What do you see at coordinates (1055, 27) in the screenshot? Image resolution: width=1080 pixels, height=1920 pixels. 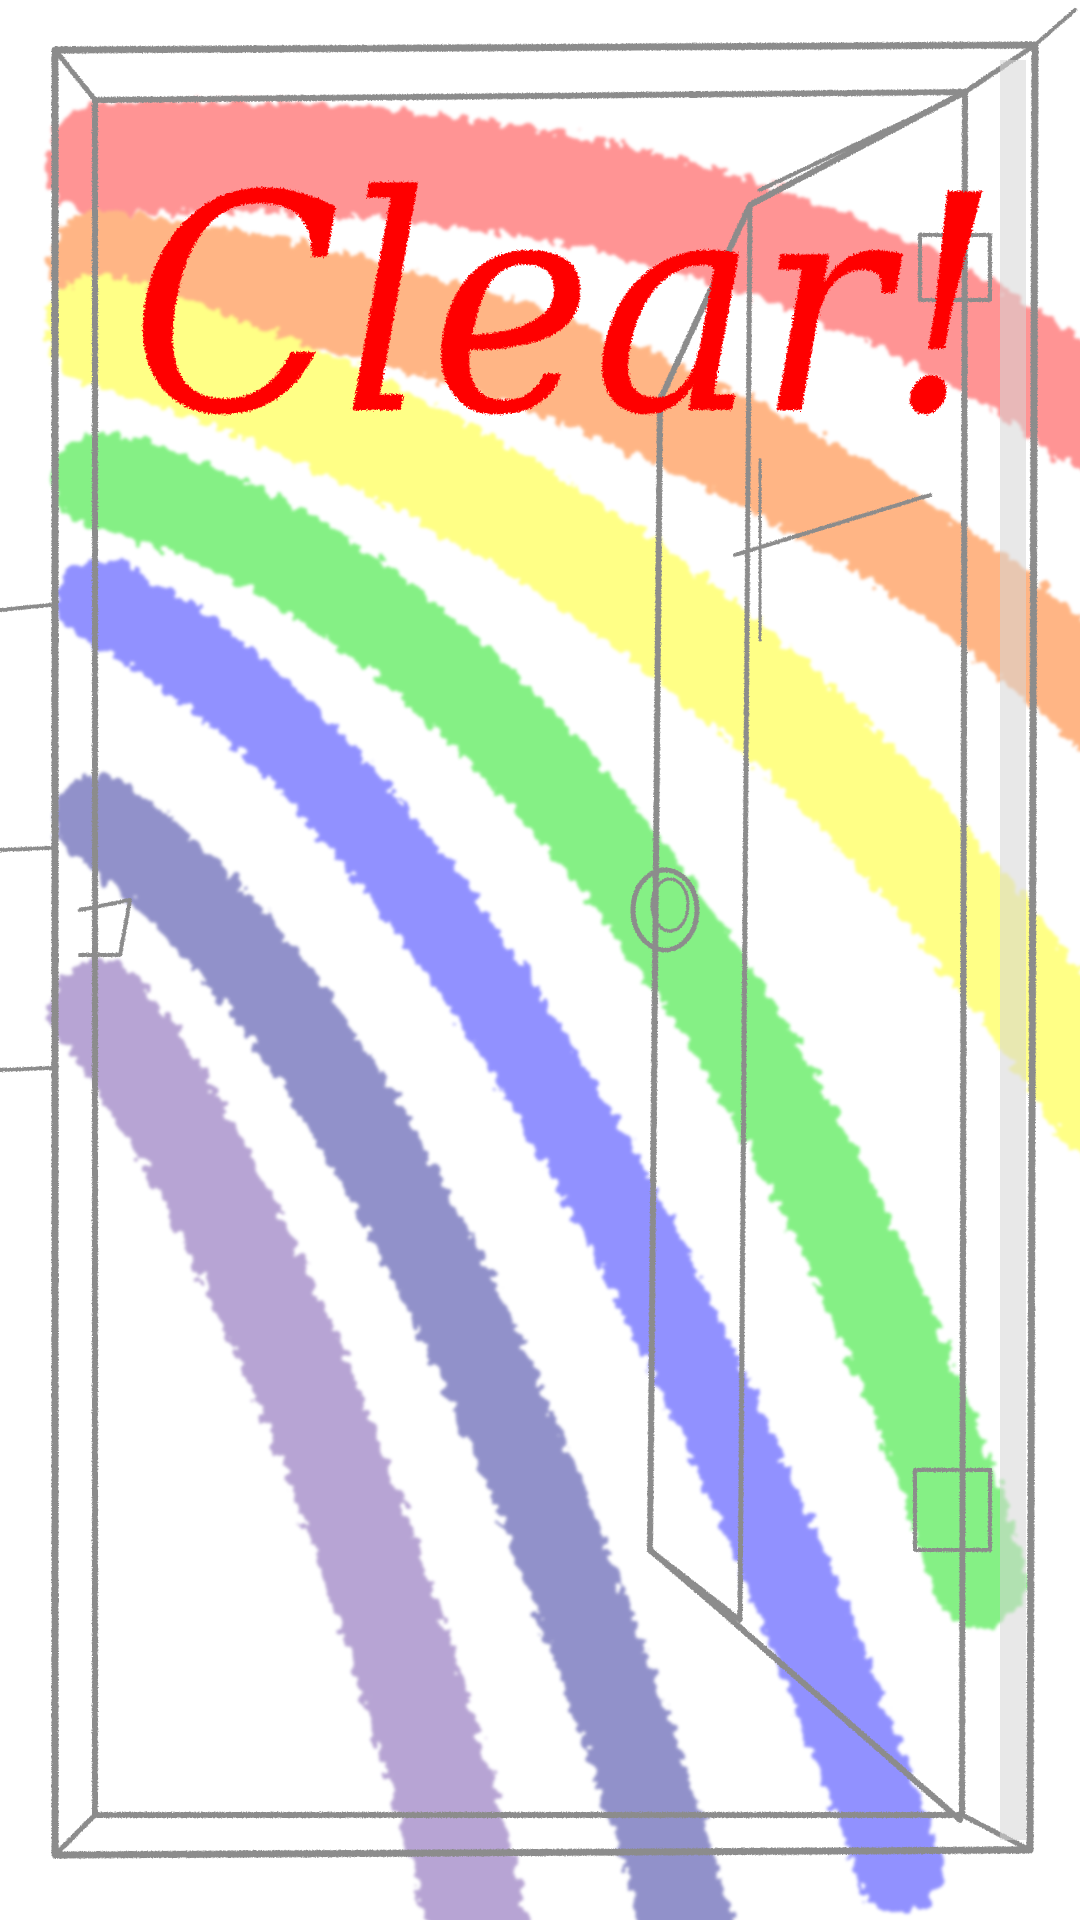 I see `corner-flourish` at bounding box center [1055, 27].